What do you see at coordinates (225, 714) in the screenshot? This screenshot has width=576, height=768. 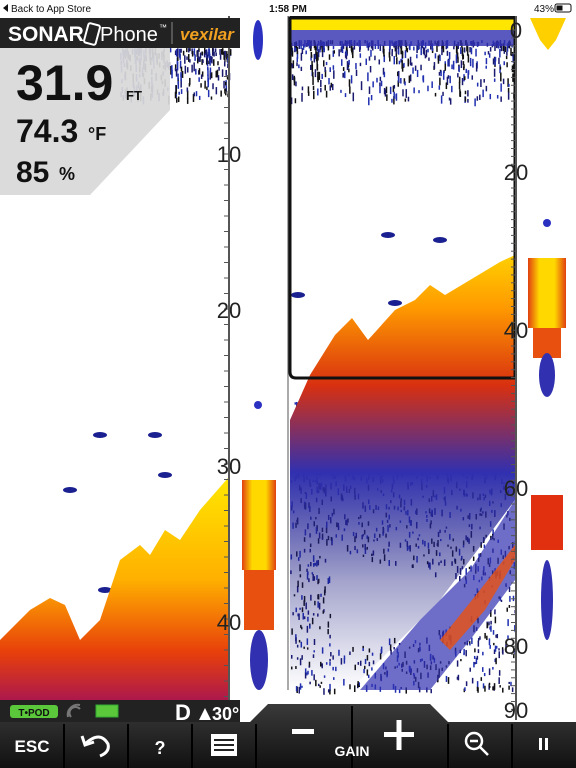 I see `cone-angle: 30°` at bounding box center [225, 714].